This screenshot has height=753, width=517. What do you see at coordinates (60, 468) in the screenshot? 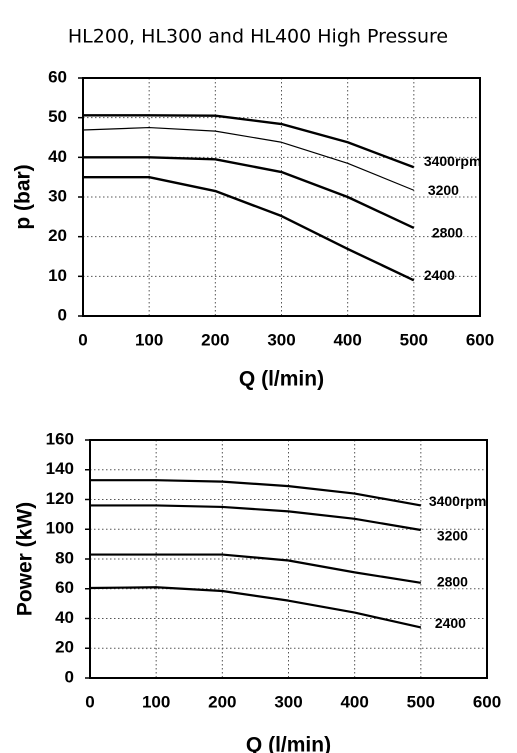
I see `y-tick-label: 140` at bounding box center [60, 468].